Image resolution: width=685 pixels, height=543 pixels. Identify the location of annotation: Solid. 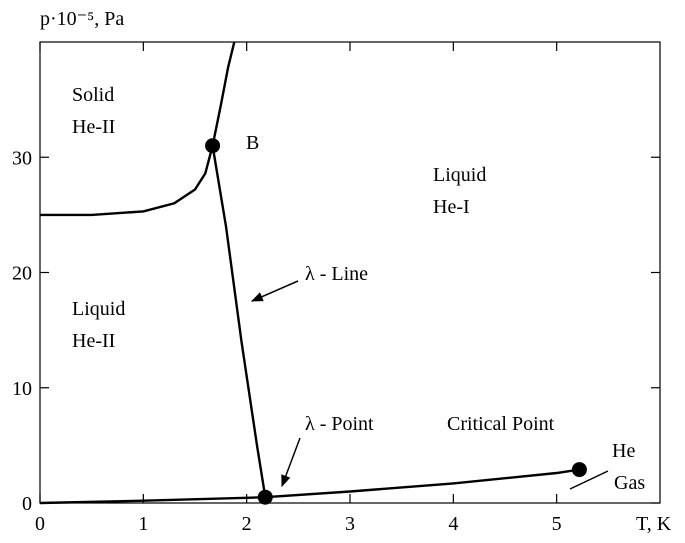
(93, 95).